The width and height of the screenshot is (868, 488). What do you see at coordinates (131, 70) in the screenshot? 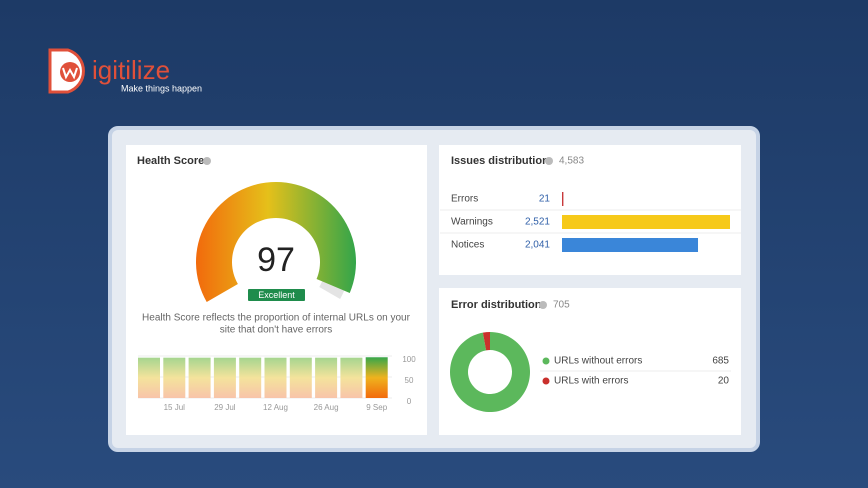
I see `logo-name: igitilize` at bounding box center [131, 70].